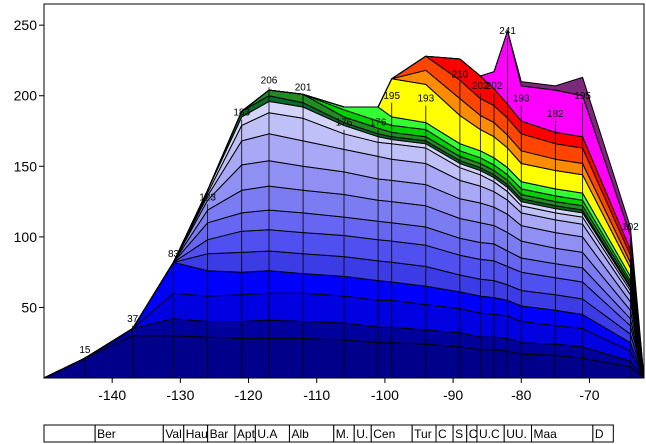  Describe the element at coordinates (26, 237) in the screenshot. I see `y-tick-label: 100` at that location.